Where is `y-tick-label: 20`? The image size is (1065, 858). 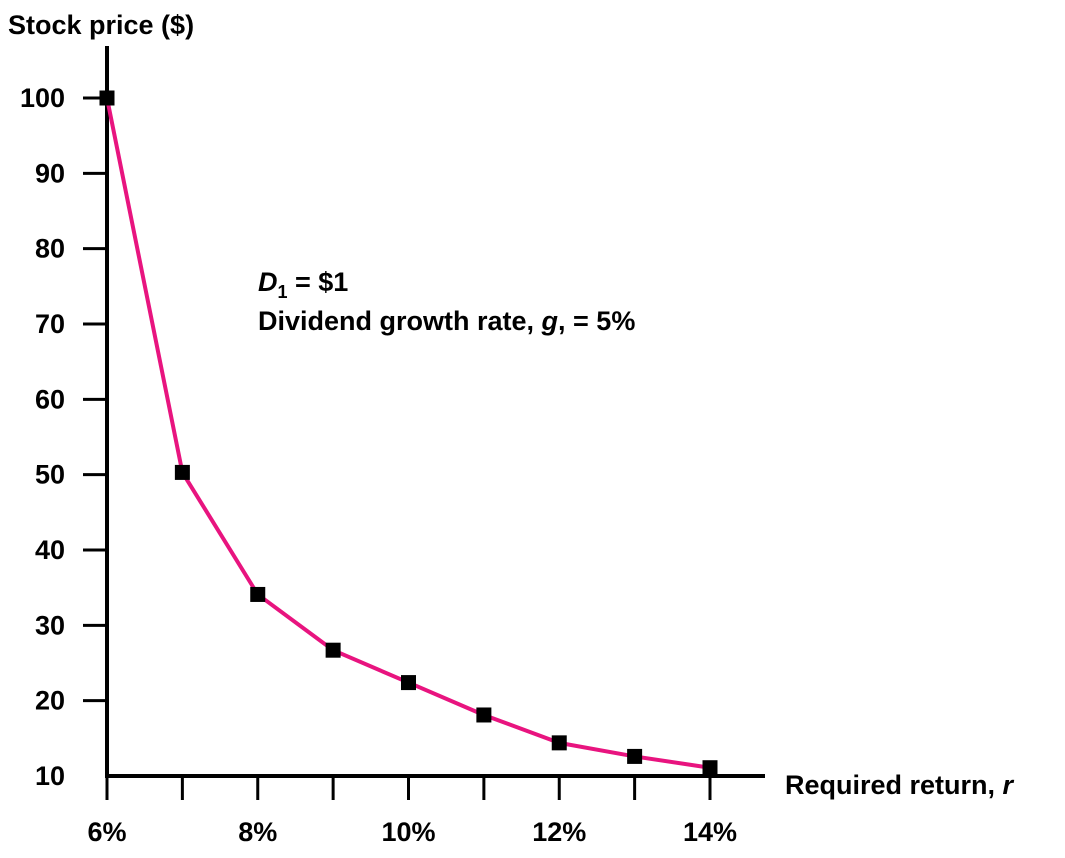 y-tick-label: 20 is located at coordinates (50, 701).